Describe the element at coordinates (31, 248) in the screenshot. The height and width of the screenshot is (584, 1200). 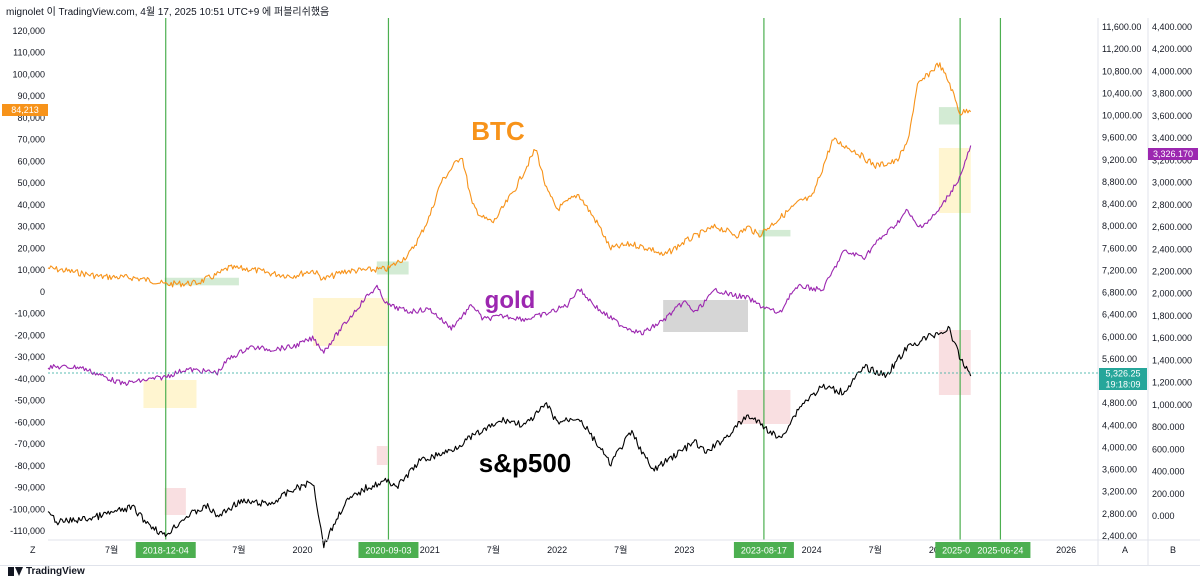
I see `left-axis-tick: 20,000` at that location.